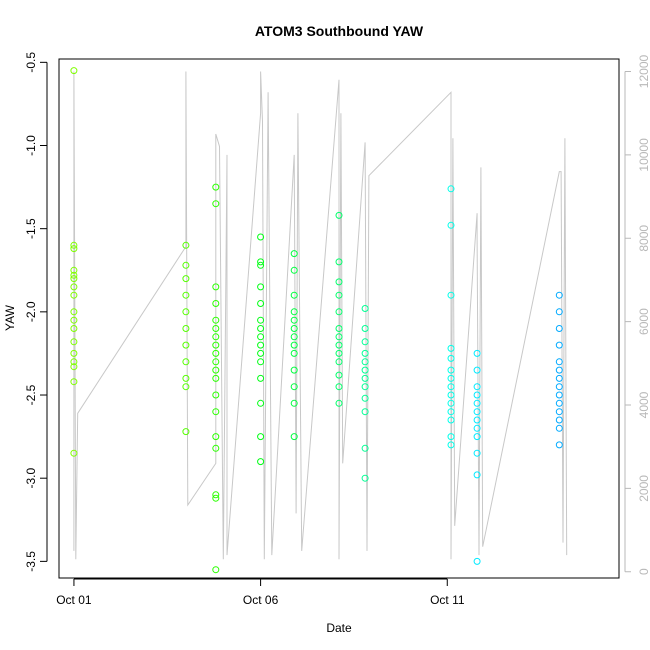 Image resolution: width=650 pixels, height=650 pixels. I want to click on y2-tick-label: 2000, so click(643, 488).